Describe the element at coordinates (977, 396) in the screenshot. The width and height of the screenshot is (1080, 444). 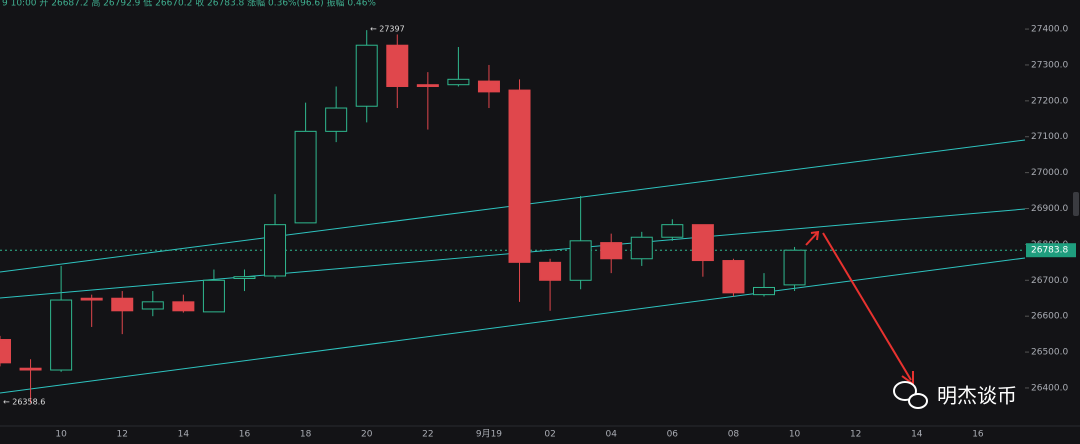
I see `watermark-text: 明杰谈币` at that location.